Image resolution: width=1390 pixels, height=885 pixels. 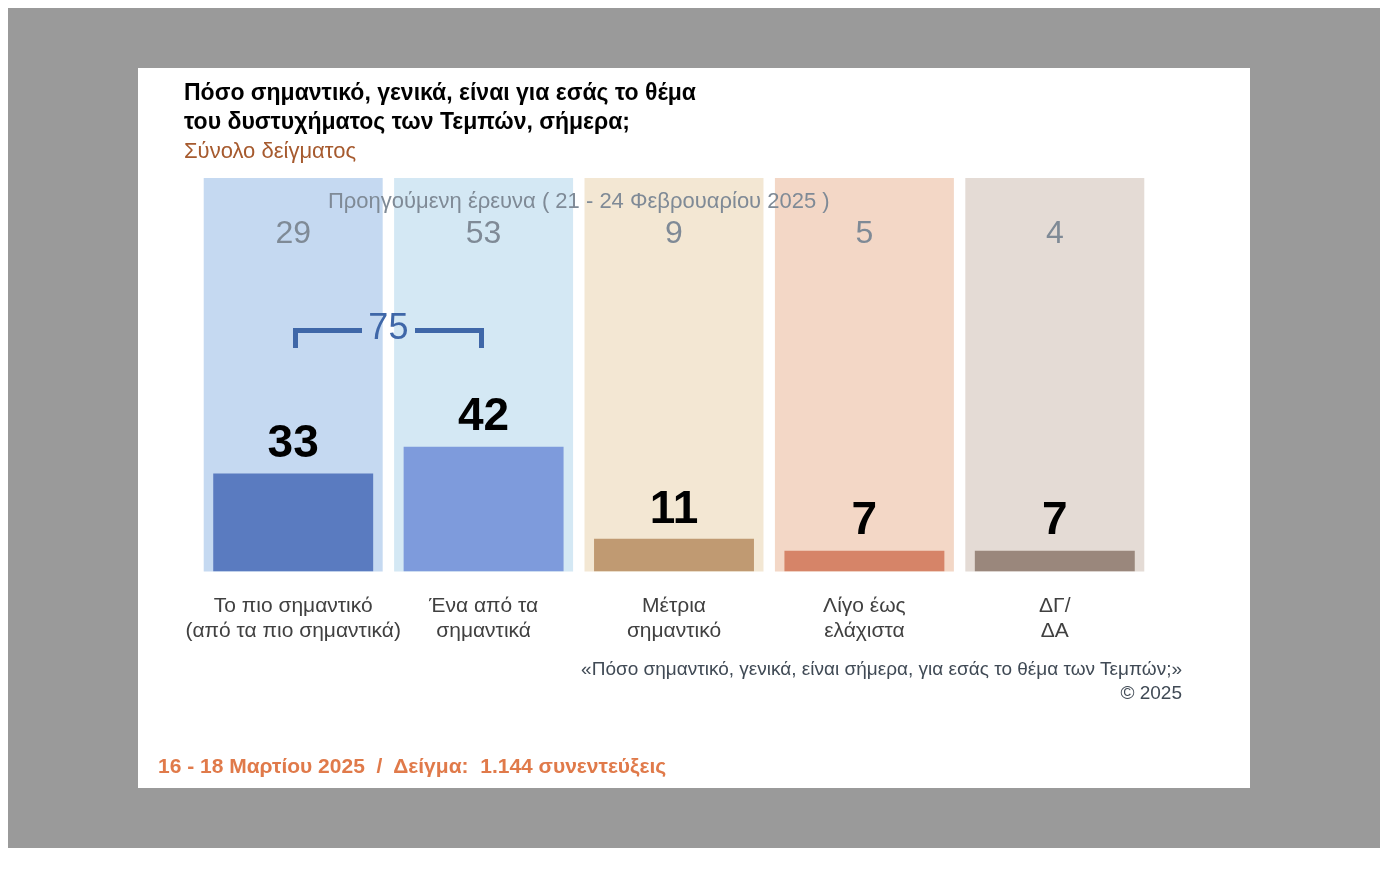 What do you see at coordinates (293, 441) in the screenshot?
I see `data-label: 33` at bounding box center [293, 441].